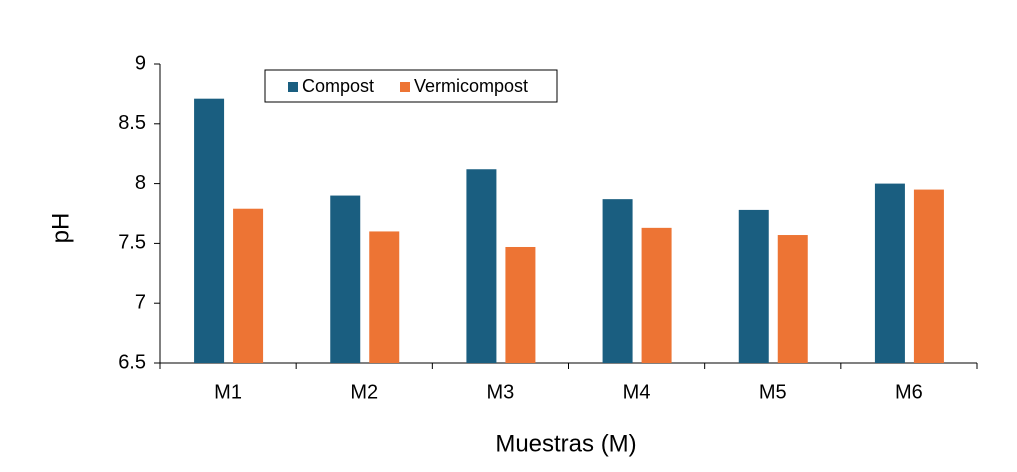 This screenshot has height=472, width=1017. Describe the element at coordinates (909, 392) in the screenshot. I see `x-tick-label: M6` at that location.